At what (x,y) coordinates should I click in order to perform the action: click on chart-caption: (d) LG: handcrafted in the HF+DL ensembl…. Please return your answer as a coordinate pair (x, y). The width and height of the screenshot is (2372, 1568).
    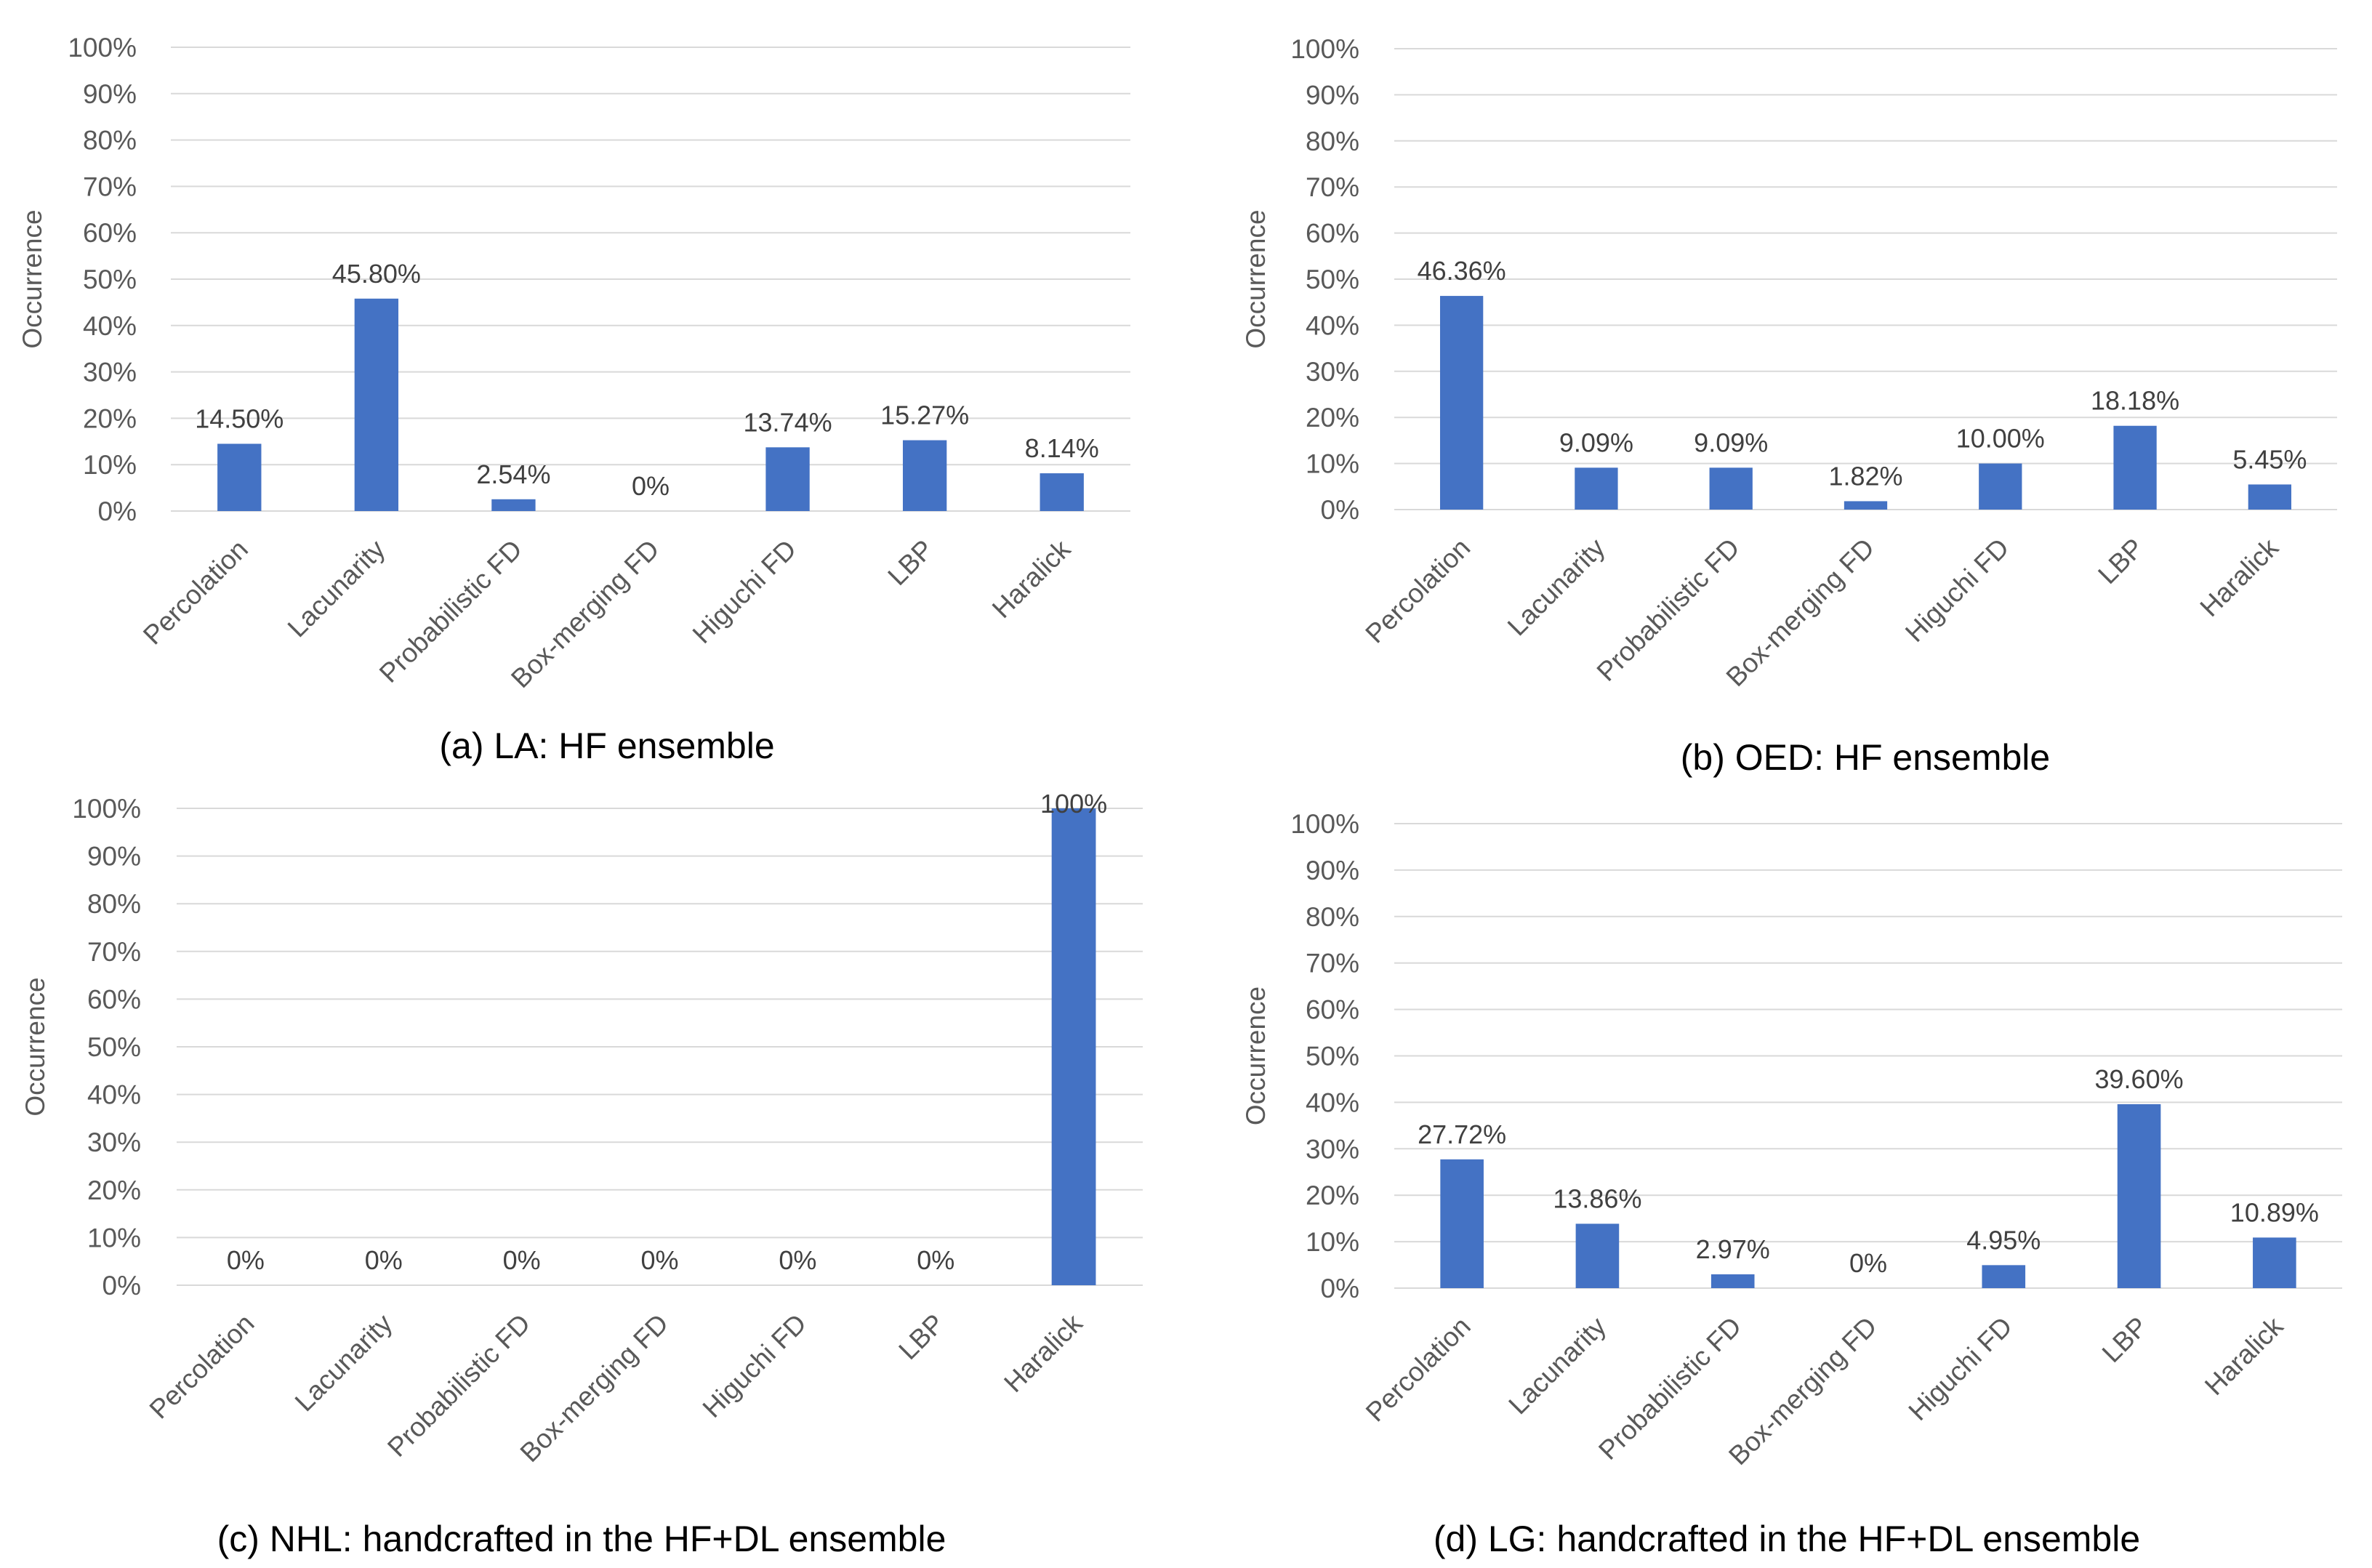
    Looking at the image, I should click on (1787, 1539).